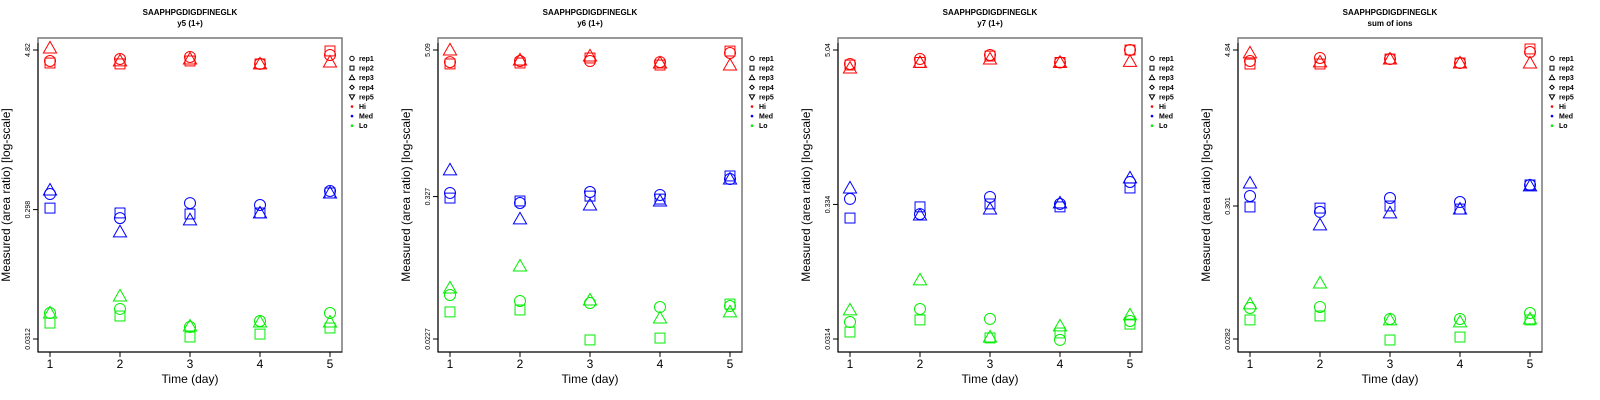 This screenshot has height=400, width=1600. I want to click on series-lo-rep1, so click(590, 301).